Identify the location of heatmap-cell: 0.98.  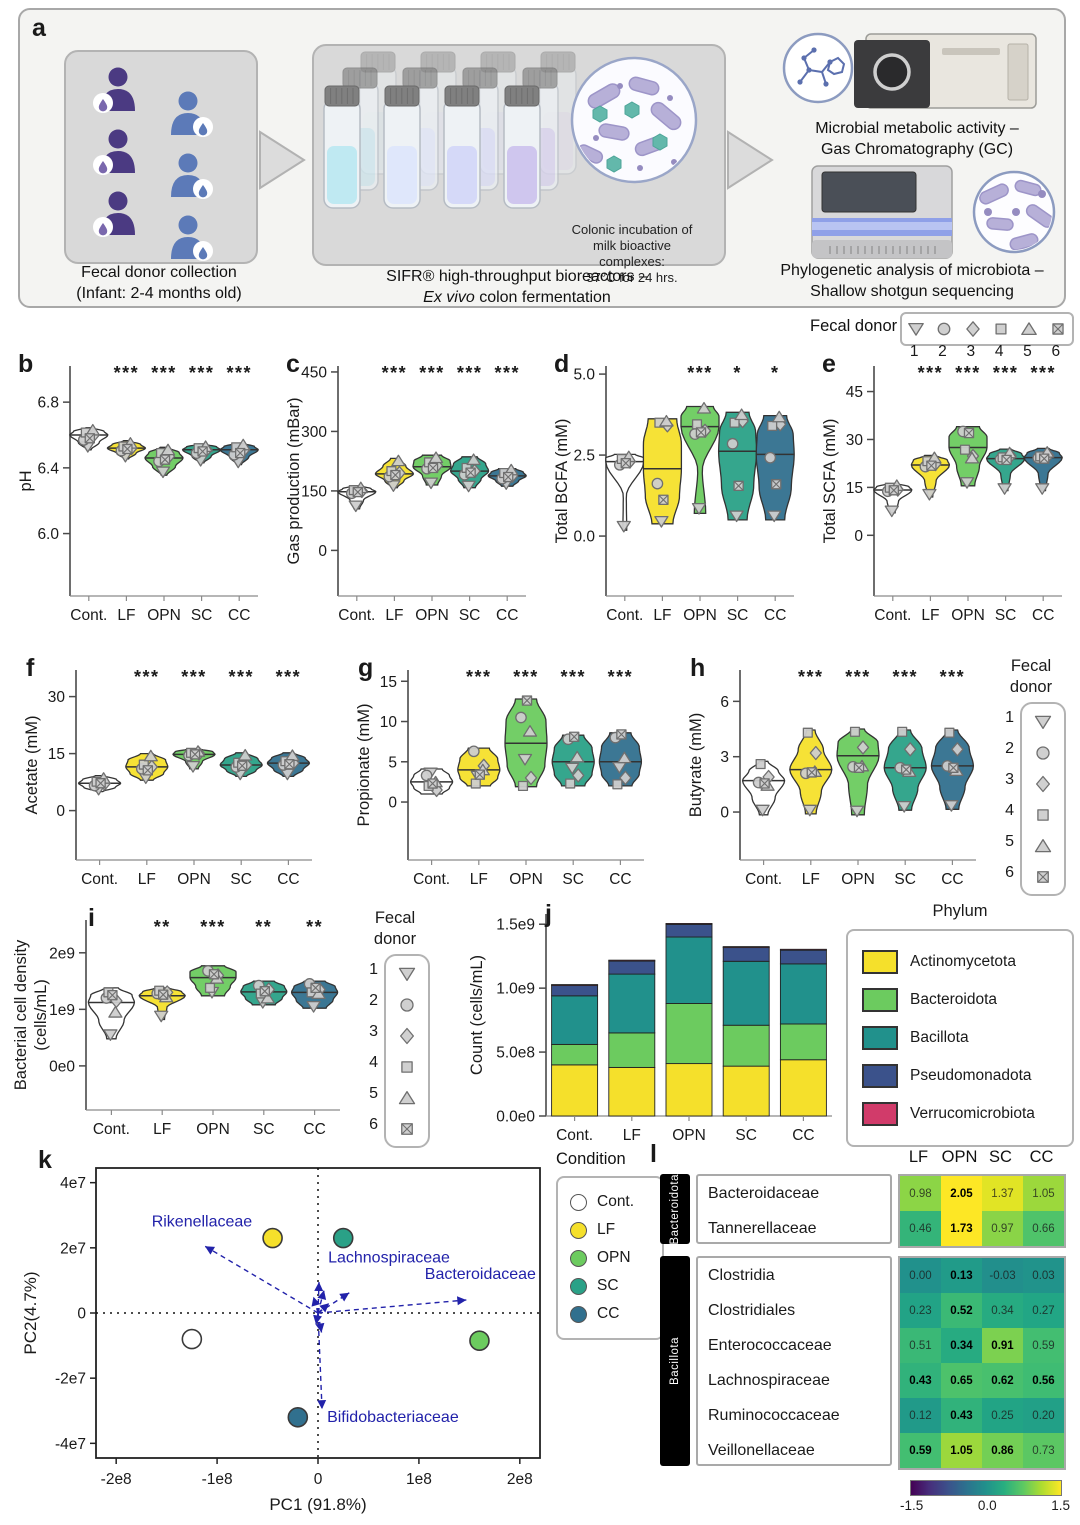
(920, 1193).